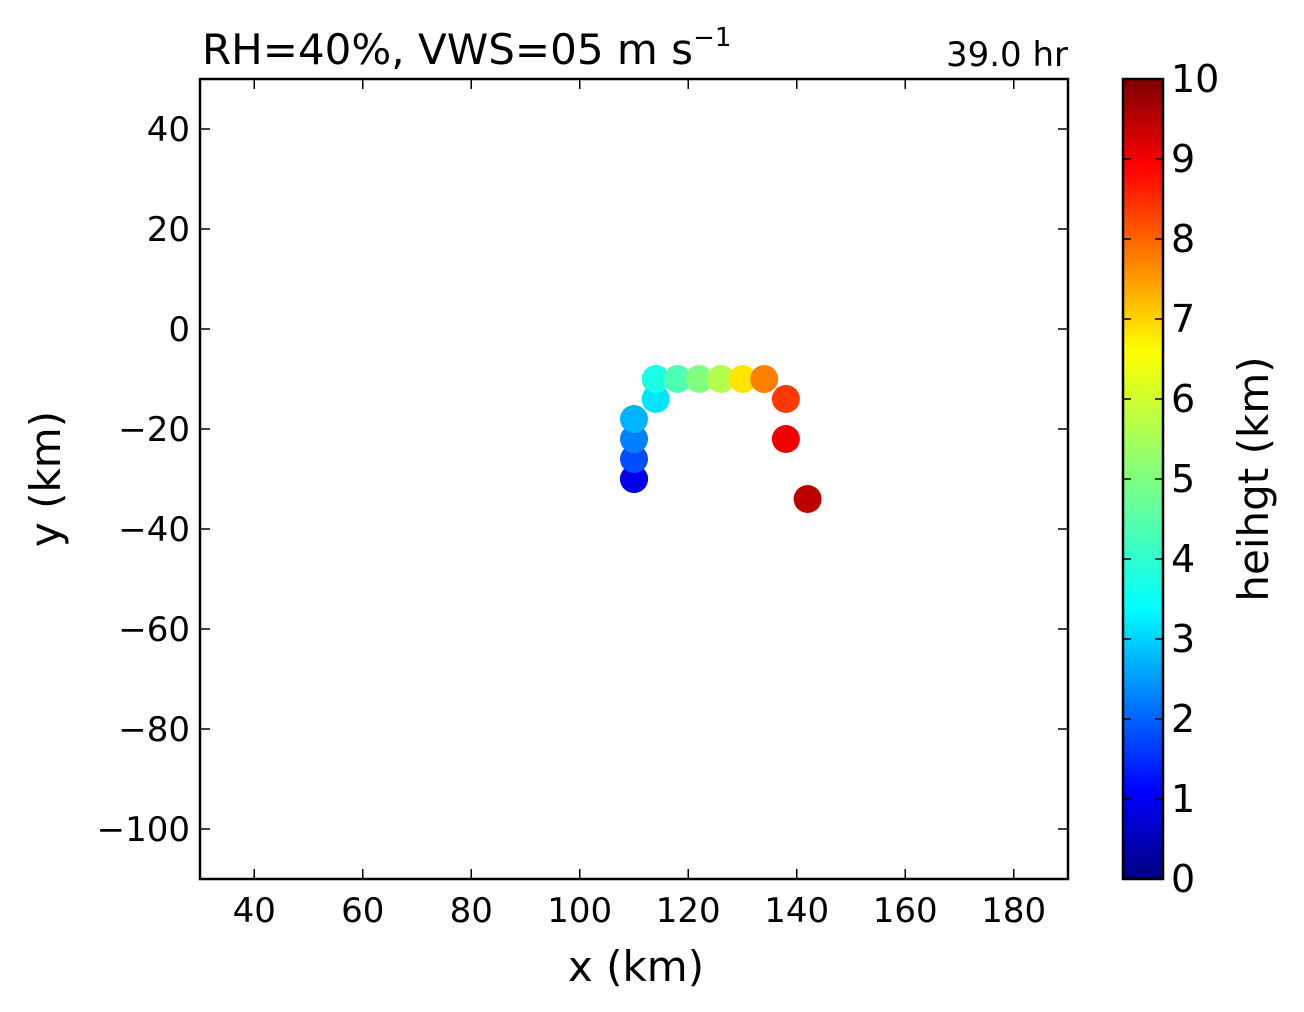 This screenshot has width=1304, height=1012. I want to click on time-label: 39.0 hr, so click(1007, 55).